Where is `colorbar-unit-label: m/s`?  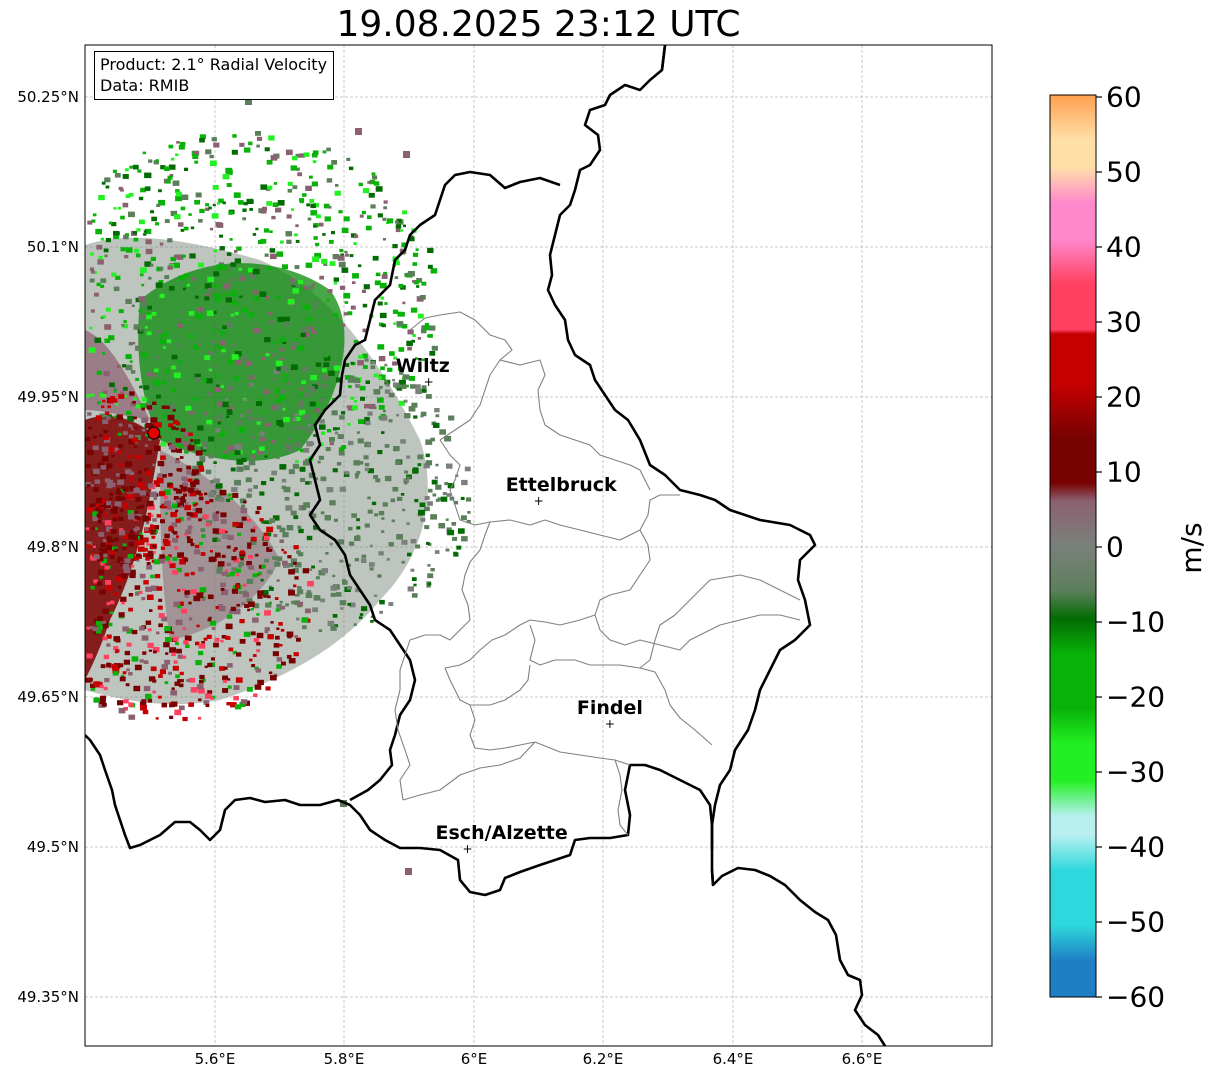 colorbar-unit-label: m/s is located at coordinates (1191, 548).